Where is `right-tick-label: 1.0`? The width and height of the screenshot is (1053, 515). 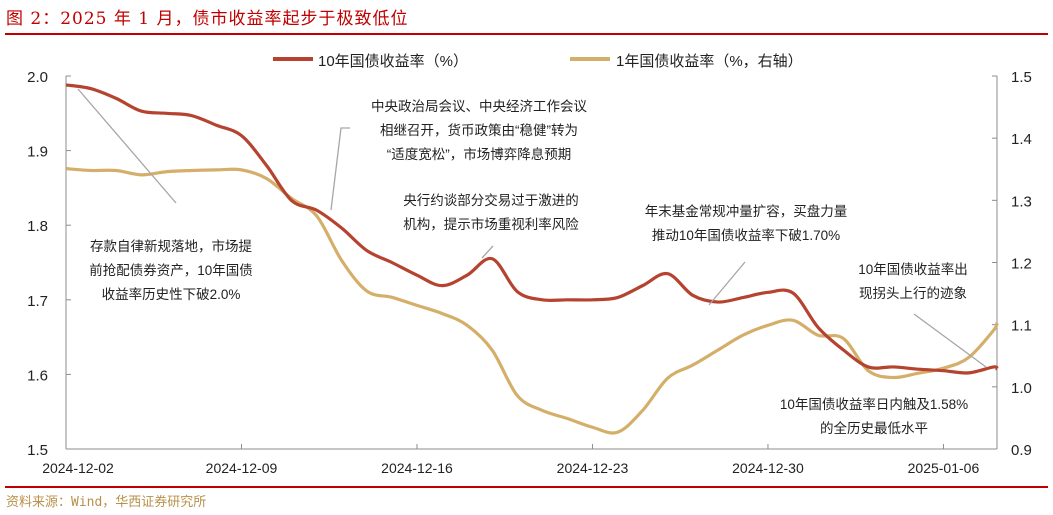 right-tick-label: 1.0 is located at coordinates (1021, 388).